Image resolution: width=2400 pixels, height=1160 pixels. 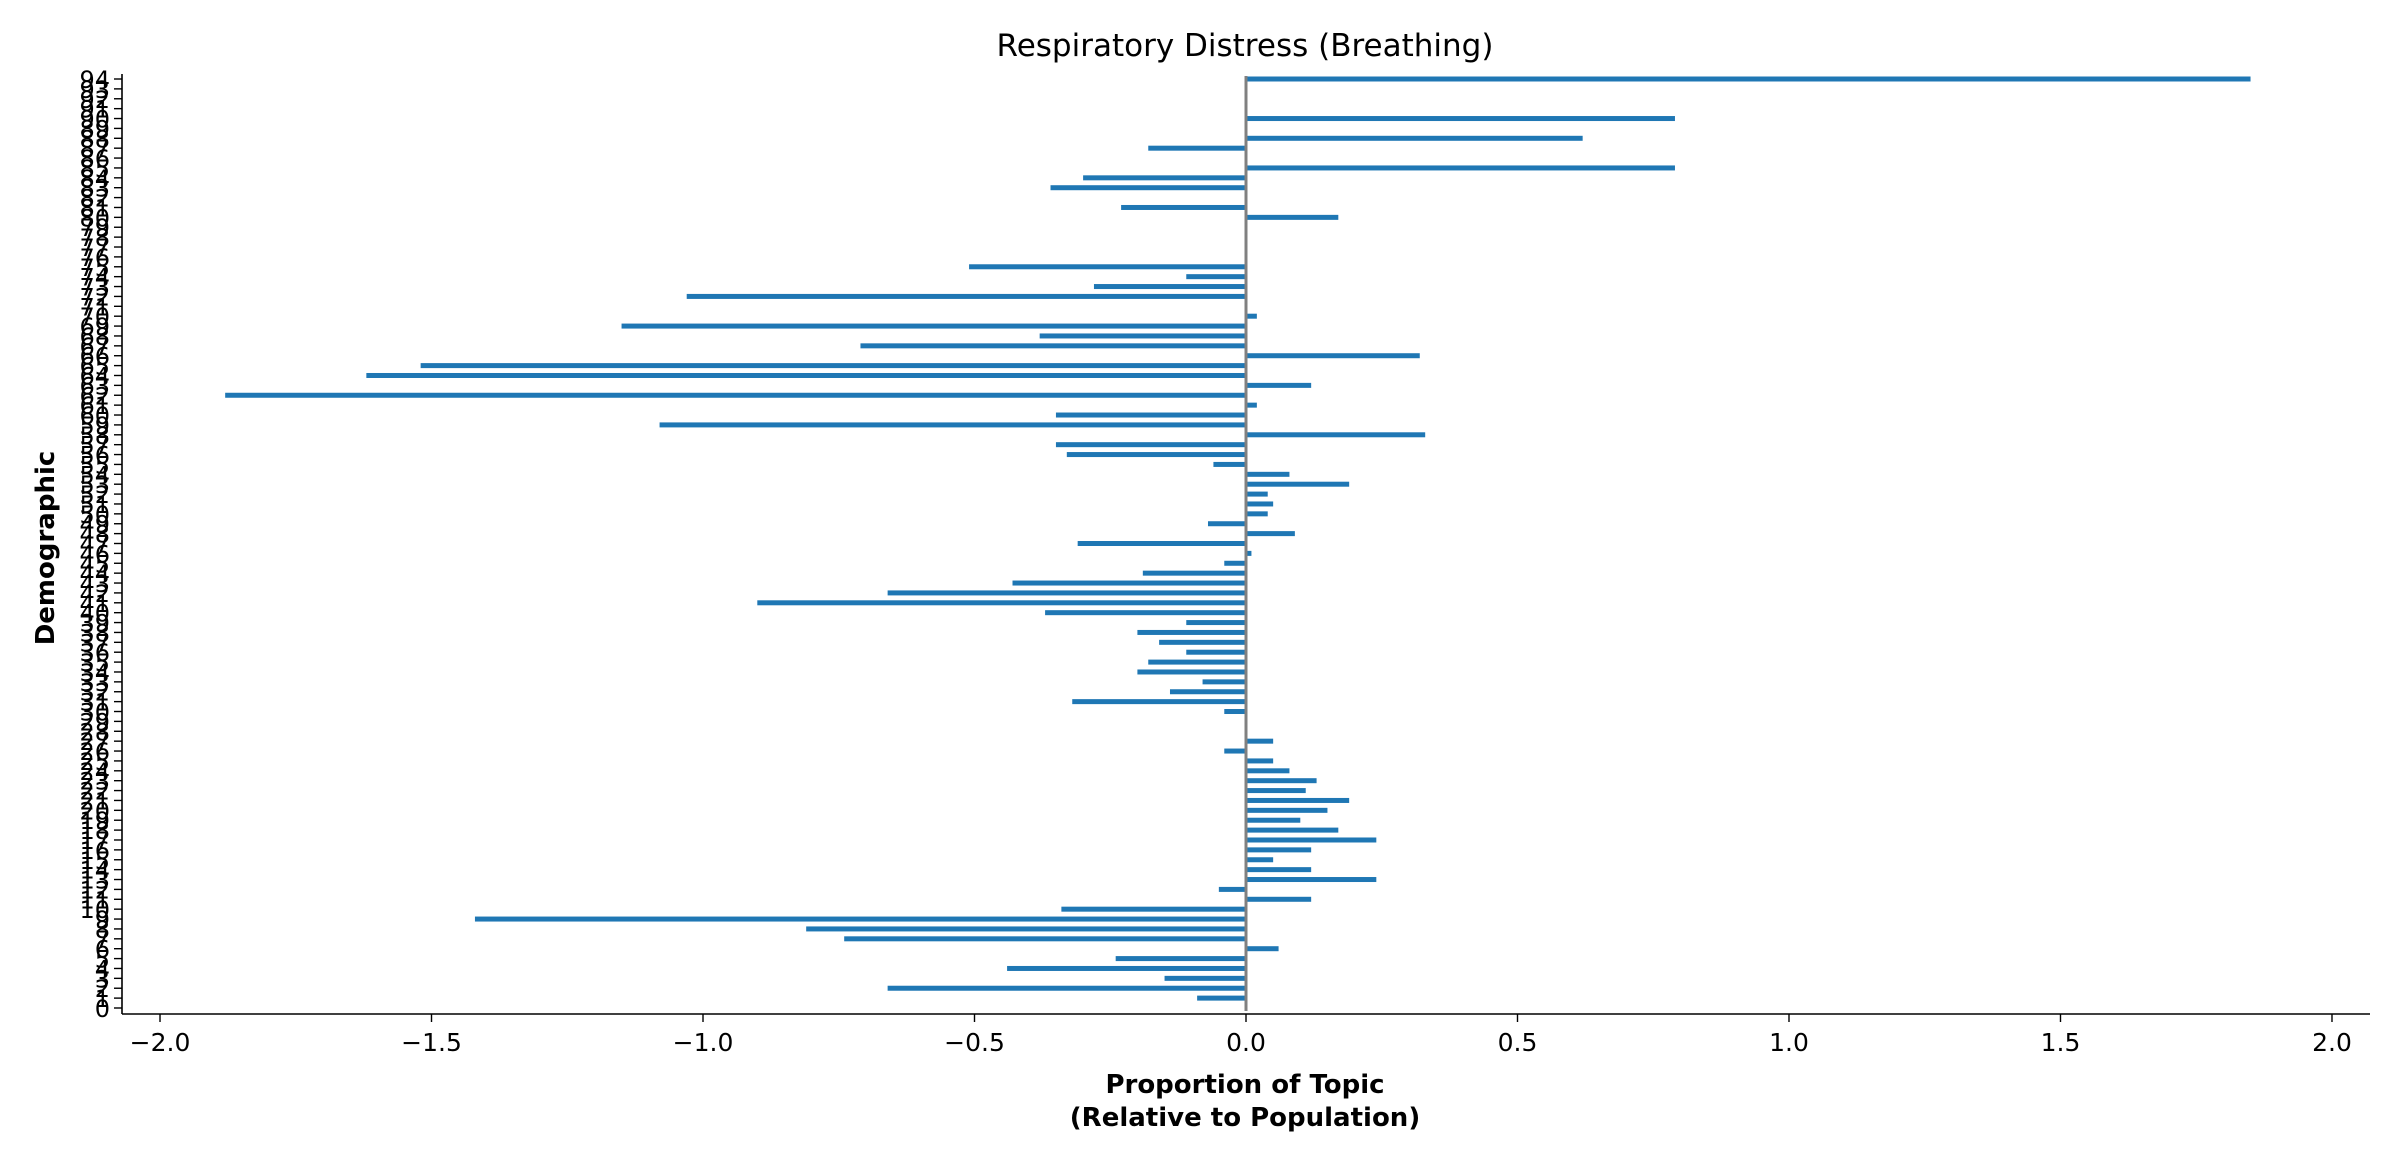 I want to click on y-tick-label-44: 44, so click(x=94, y=574).